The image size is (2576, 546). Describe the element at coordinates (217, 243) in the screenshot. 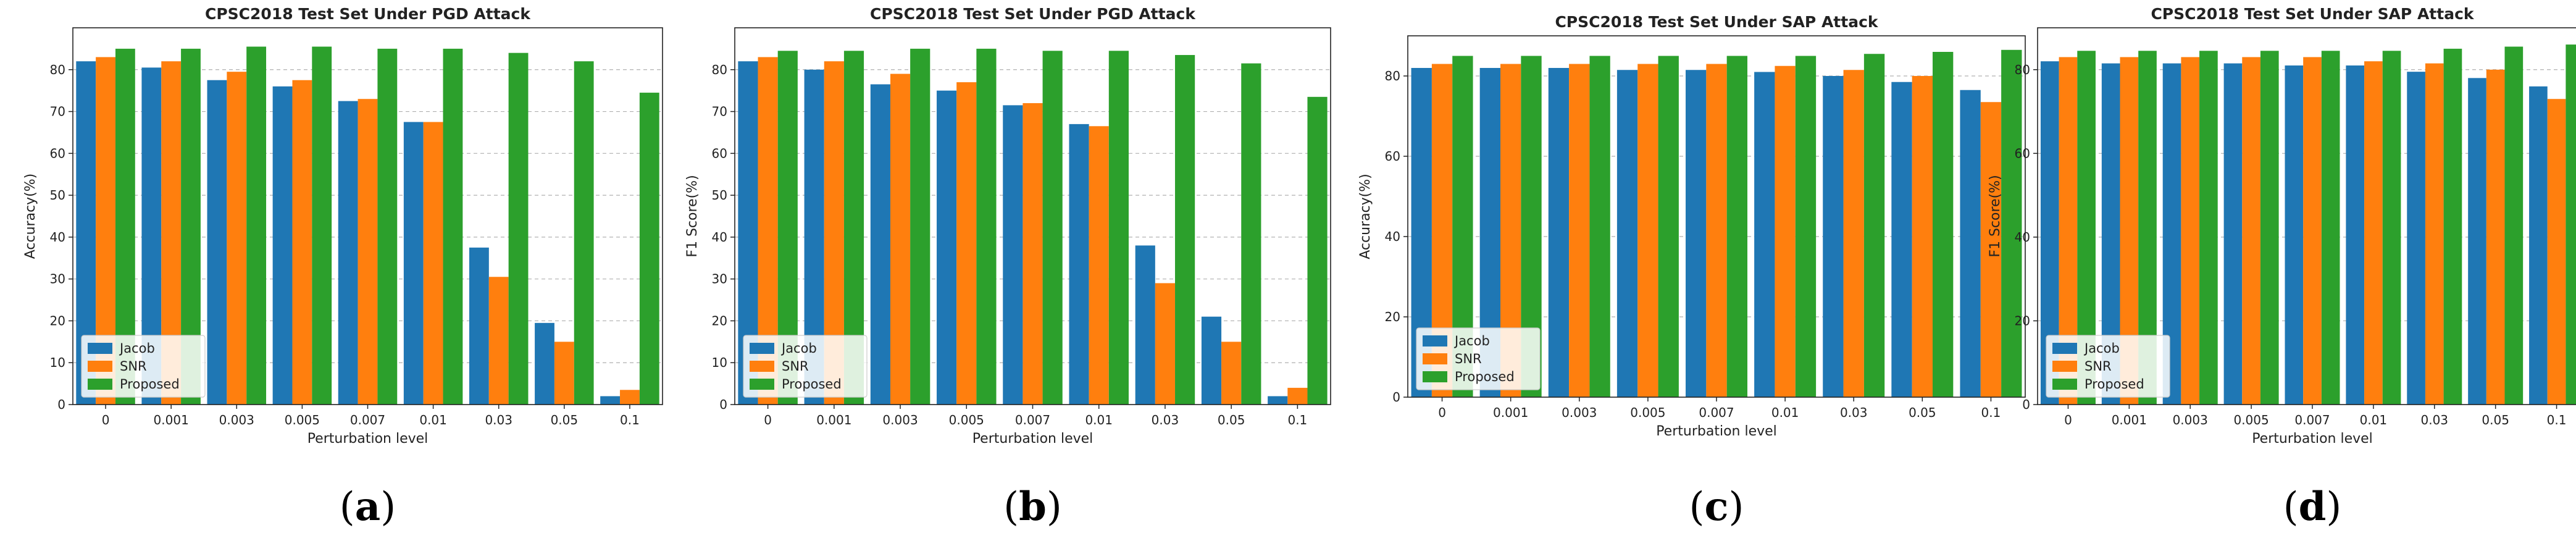

I see `bar-jacob-0.003` at that location.